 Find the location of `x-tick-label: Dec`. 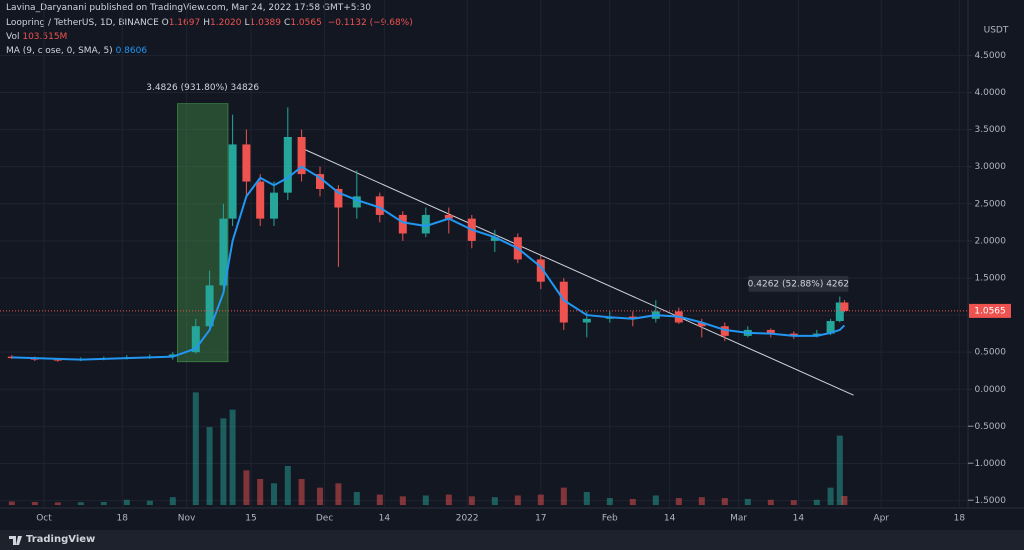

x-tick-label: Dec is located at coordinates (324, 519).